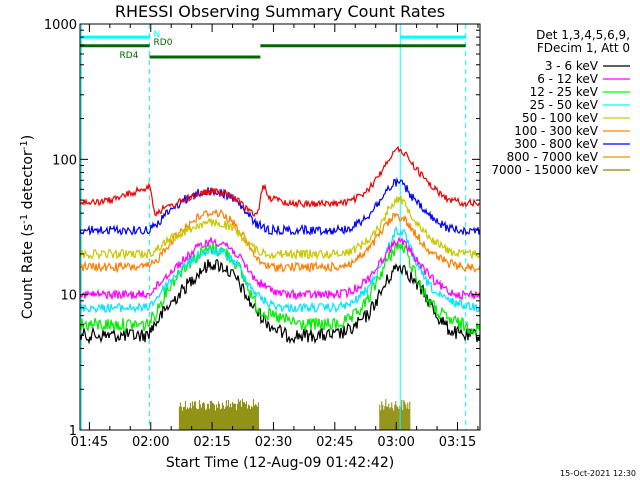 The width and height of the screenshot is (640, 480). Describe the element at coordinates (211, 442) in the screenshot. I see `x-tick-label: 02:15` at that location.